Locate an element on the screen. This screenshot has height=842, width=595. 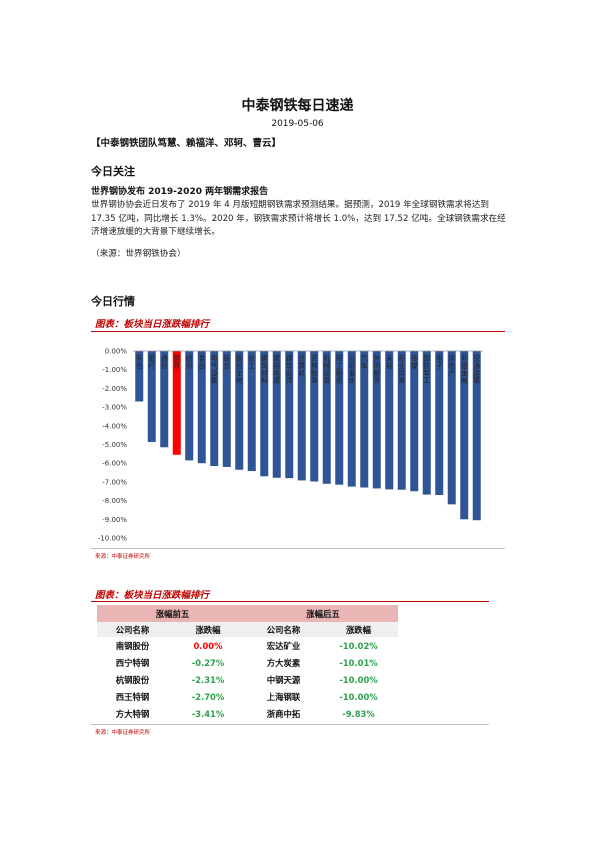
group-top-five: 涨幅前五 is located at coordinates (172, 613).